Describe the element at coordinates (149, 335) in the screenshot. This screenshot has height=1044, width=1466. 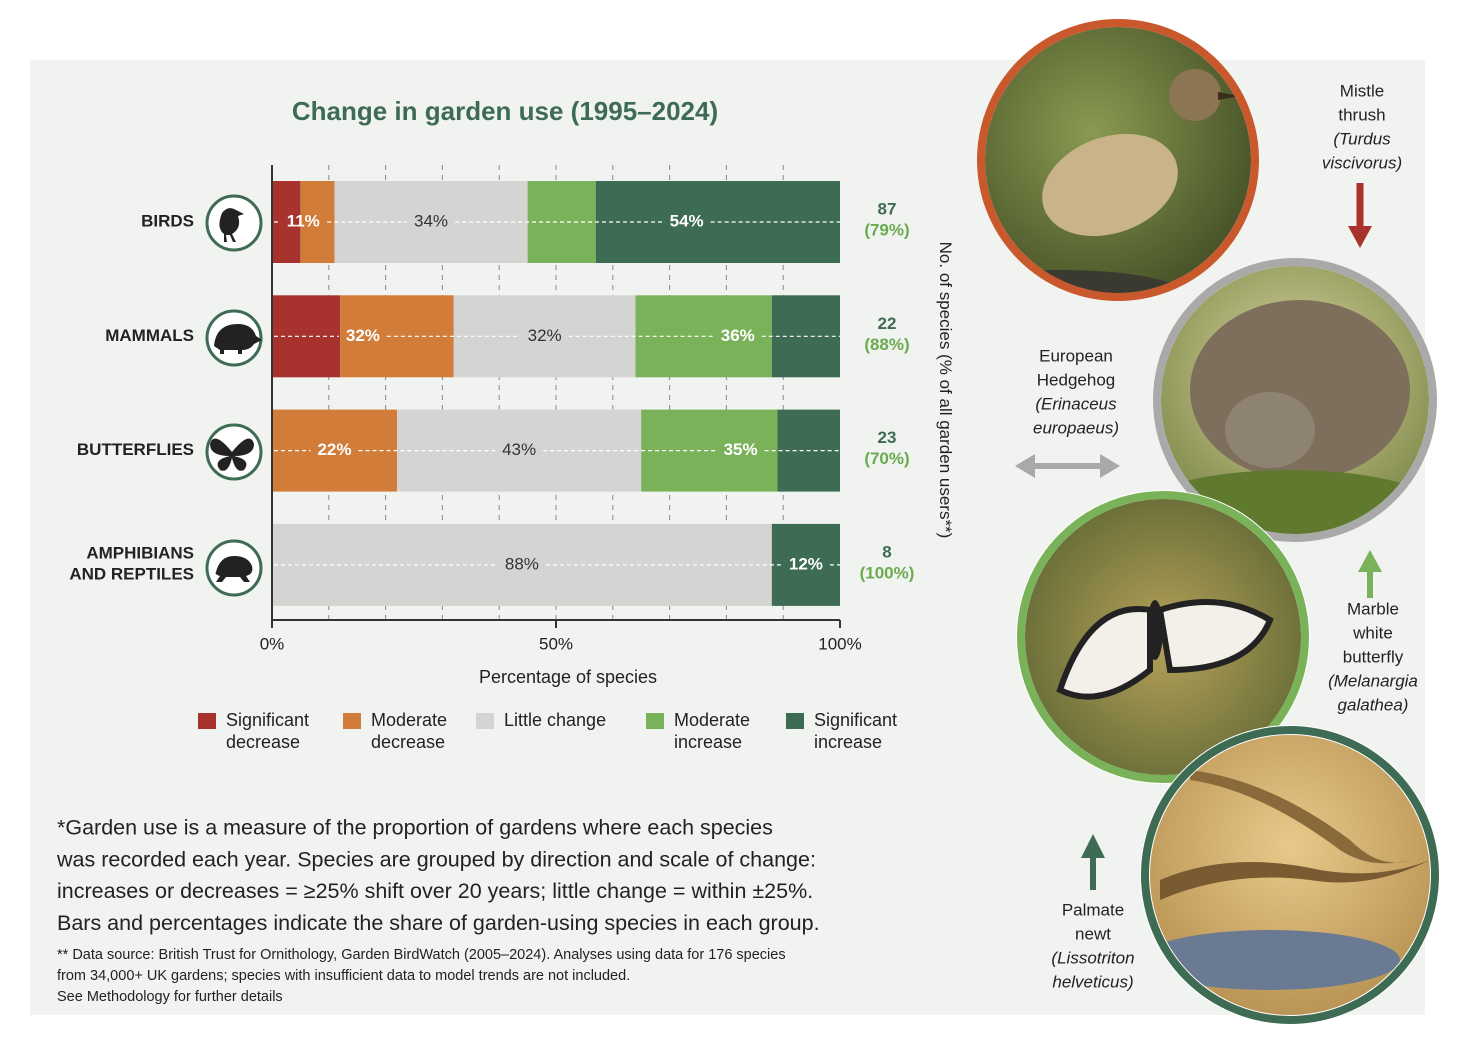
I see `category-label: MAMMALS` at that location.